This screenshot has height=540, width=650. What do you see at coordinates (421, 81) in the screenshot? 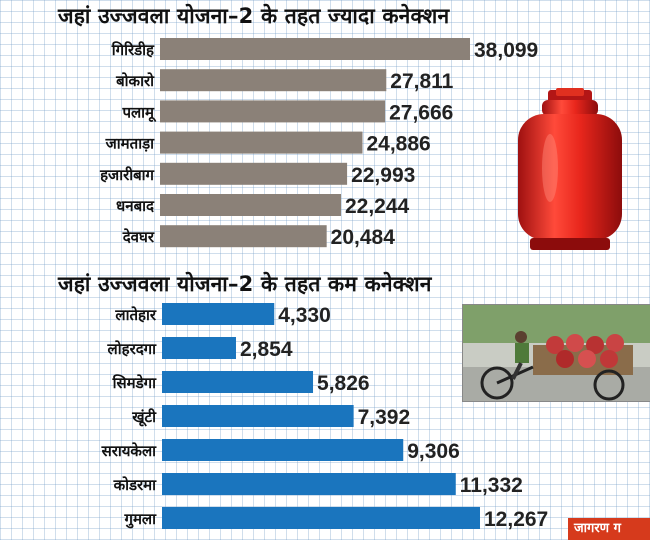
I see `top-value-label: 27,811` at bounding box center [421, 81].